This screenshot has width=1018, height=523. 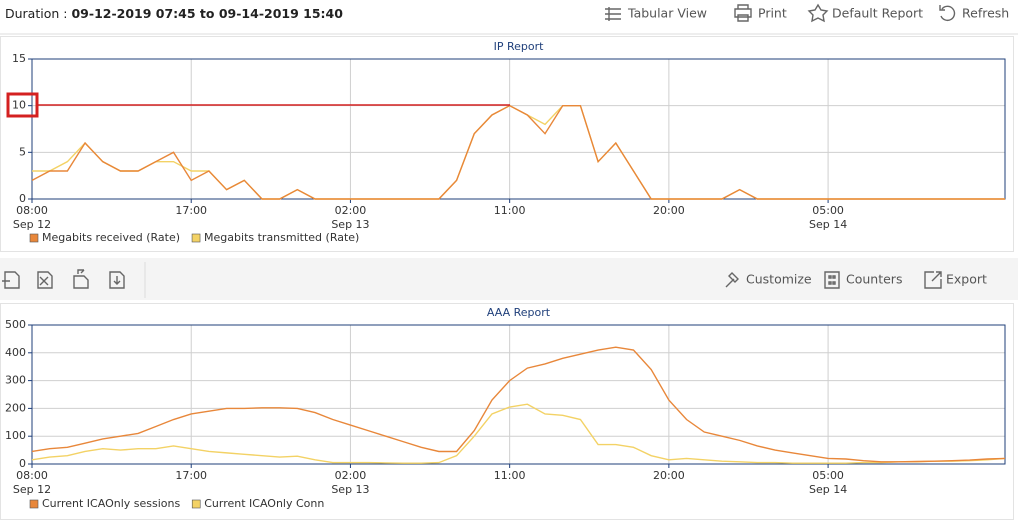 What do you see at coordinates (874, 279) in the screenshot?
I see `button-label: Counters` at bounding box center [874, 279].